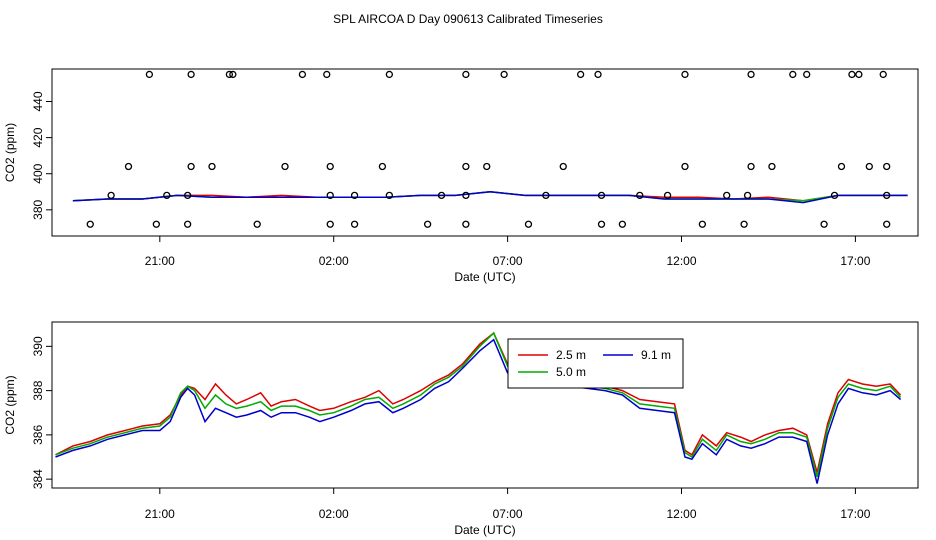 This screenshot has width=936, height=540. Describe the element at coordinates (38, 173) in the screenshot. I see `y-tick-label: 400` at that location.